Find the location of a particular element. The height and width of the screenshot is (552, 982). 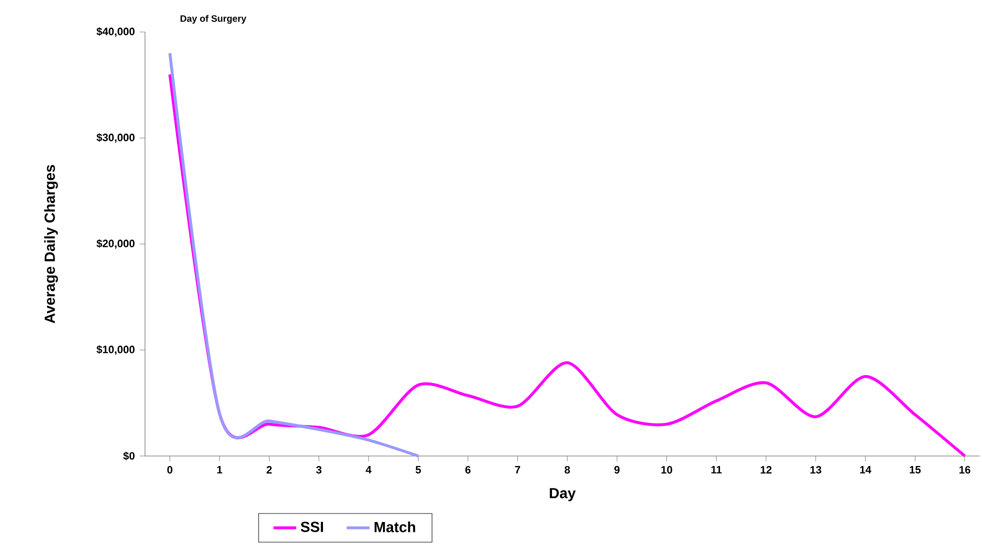

x-tick-label: 10 is located at coordinates (666, 470).